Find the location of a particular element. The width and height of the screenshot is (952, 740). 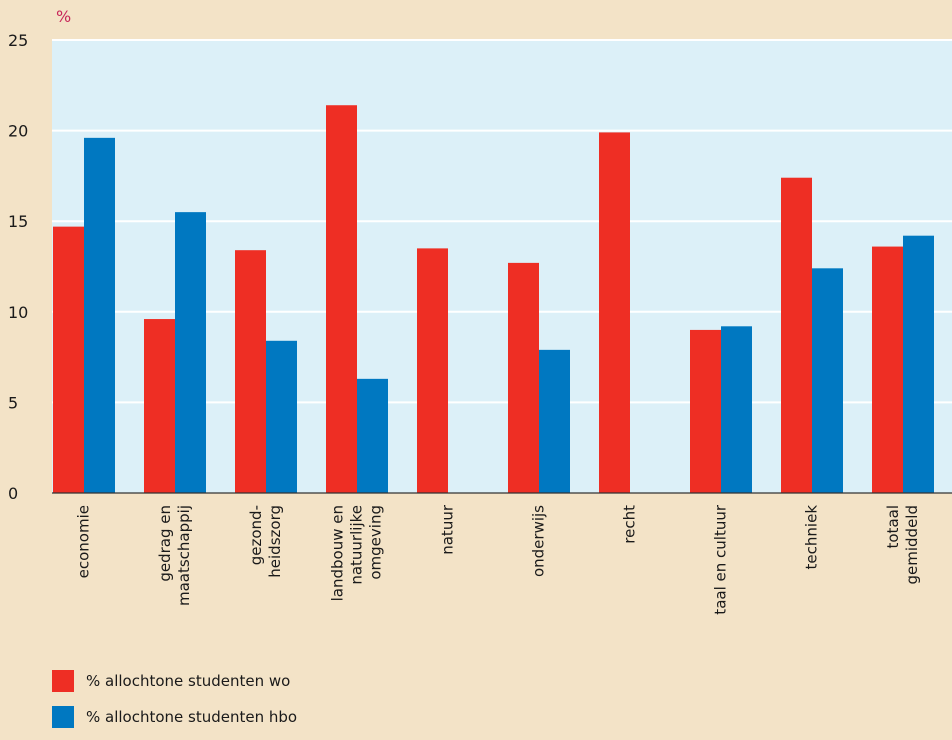

y-tick-label: 5 is located at coordinates (13, 402).